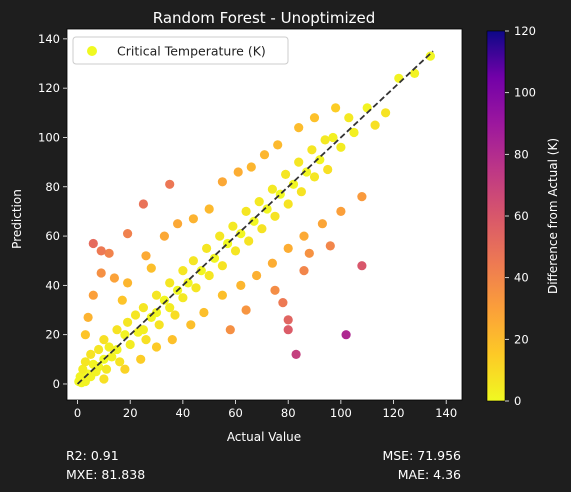 This screenshot has width=571, height=492. Describe the element at coordinates (105, 474) in the screenshot. I see `mxe-metric: MXE: 81.838` at that location.